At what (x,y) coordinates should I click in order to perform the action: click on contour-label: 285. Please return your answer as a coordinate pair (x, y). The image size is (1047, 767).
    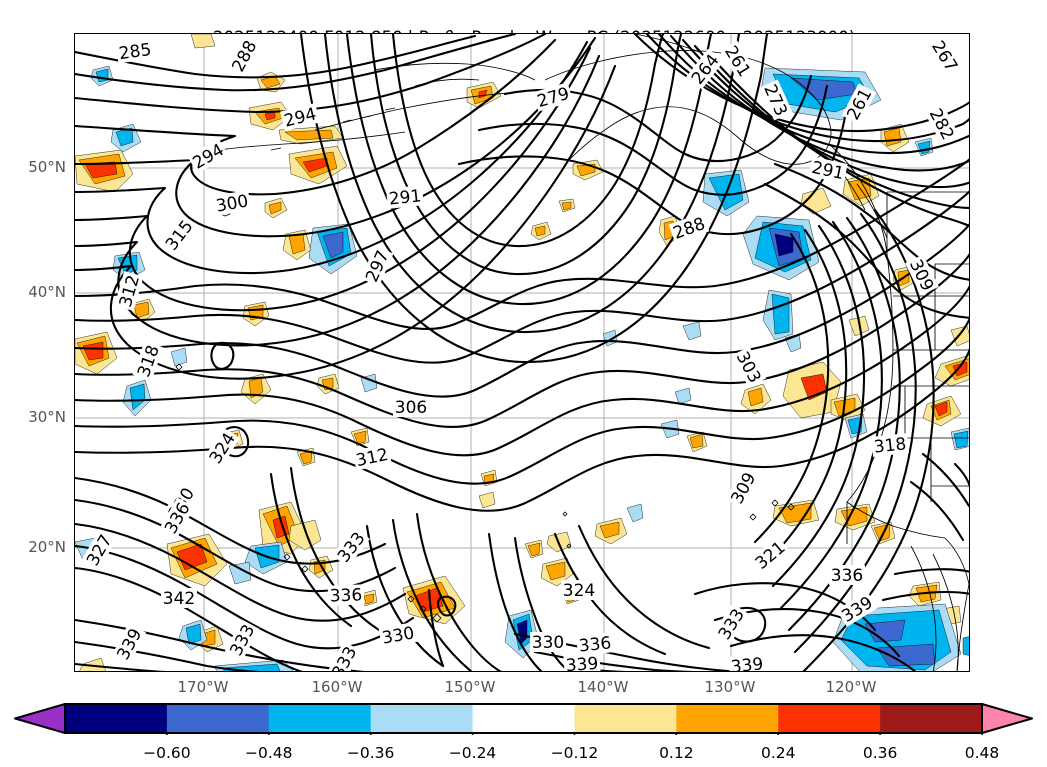
    Looking at the image, I should click on (135, 51).